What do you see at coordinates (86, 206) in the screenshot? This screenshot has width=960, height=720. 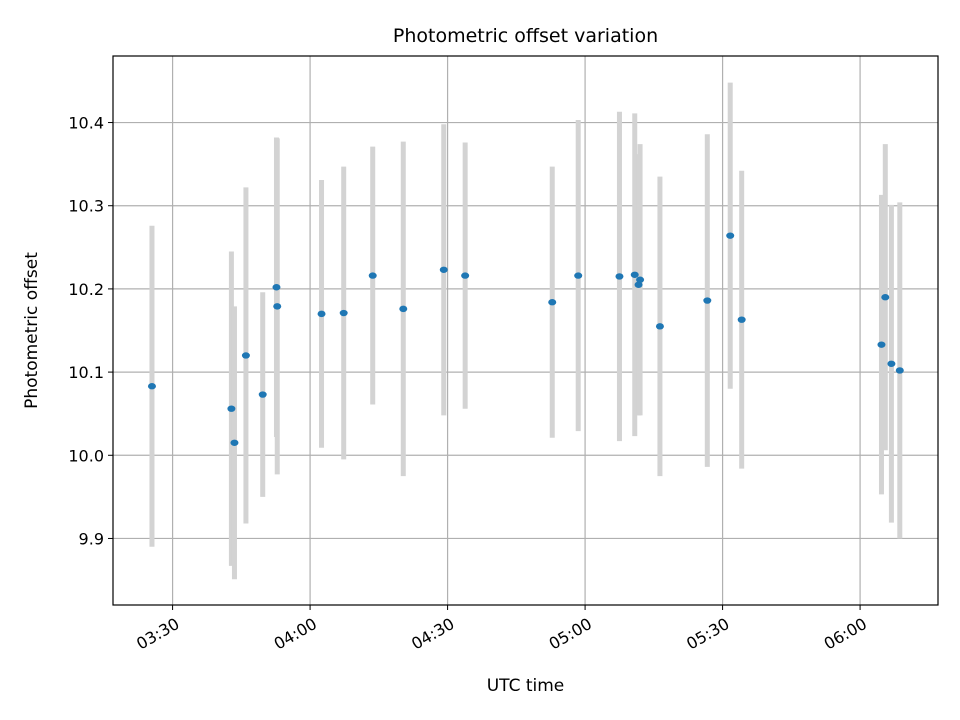 I see `y-tick-label: 10.3` at bounding box center [86, 206].